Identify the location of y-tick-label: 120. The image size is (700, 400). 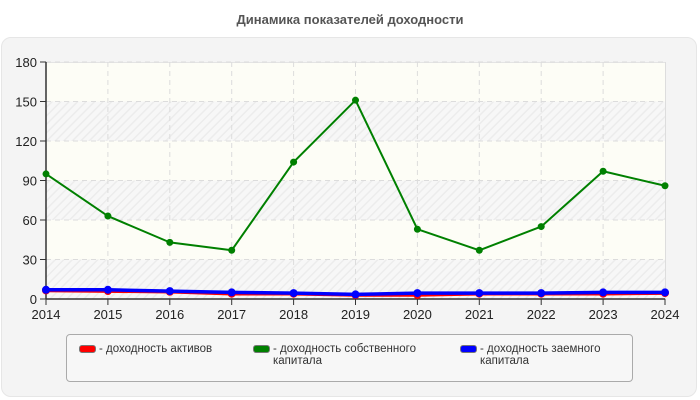
(26, 141).